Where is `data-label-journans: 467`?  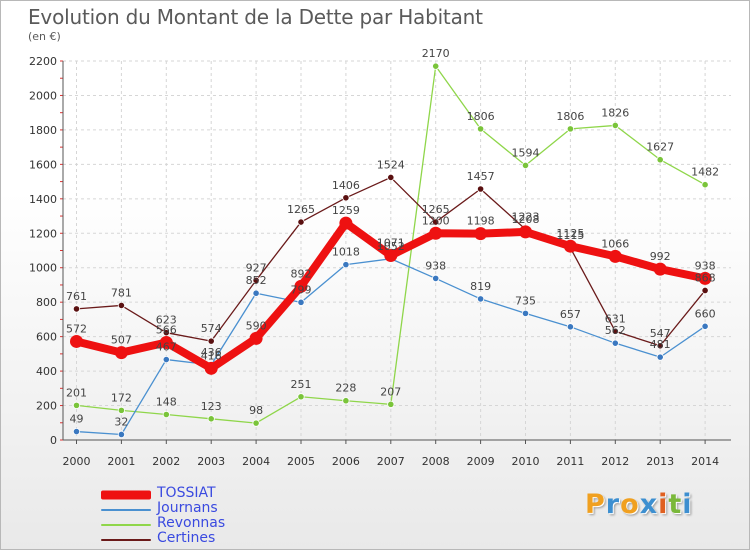
data-label-journans: 467 is located at coordinates (166, 347).